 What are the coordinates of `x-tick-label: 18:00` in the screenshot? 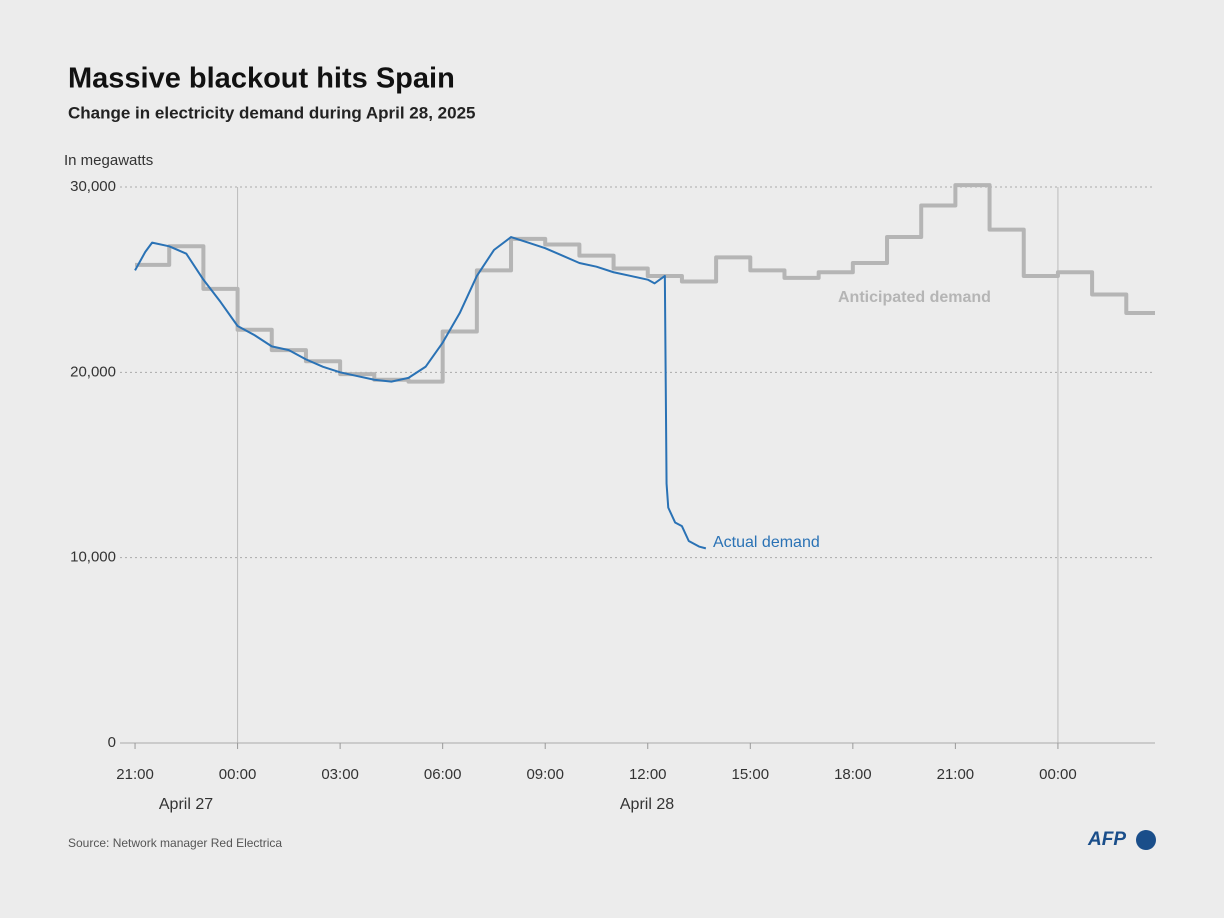 It's located at (853, 774).